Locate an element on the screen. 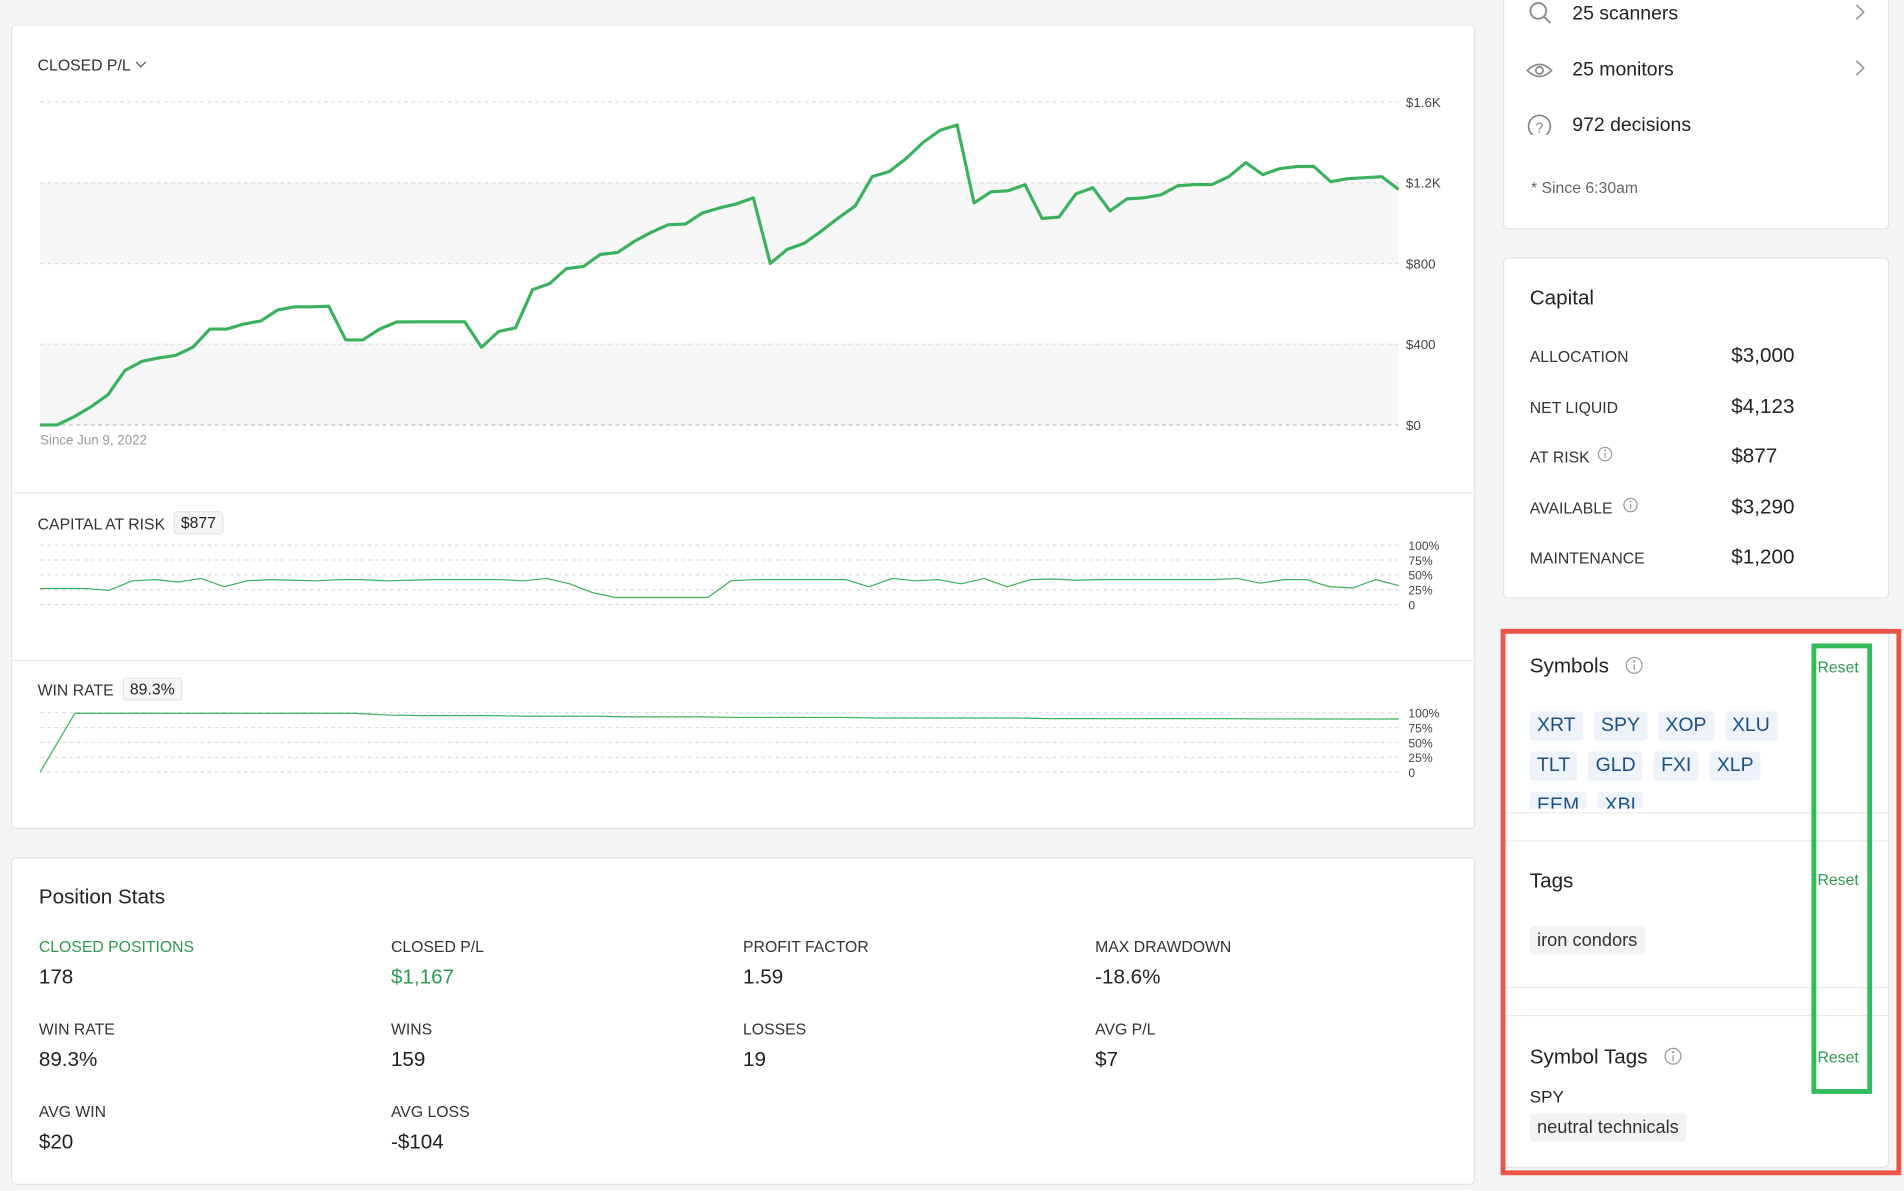 Image resolution: width=1904 pixels, height=1191 pixels. stat-label: CLOSED P/L is located at coordinates (437, 946).